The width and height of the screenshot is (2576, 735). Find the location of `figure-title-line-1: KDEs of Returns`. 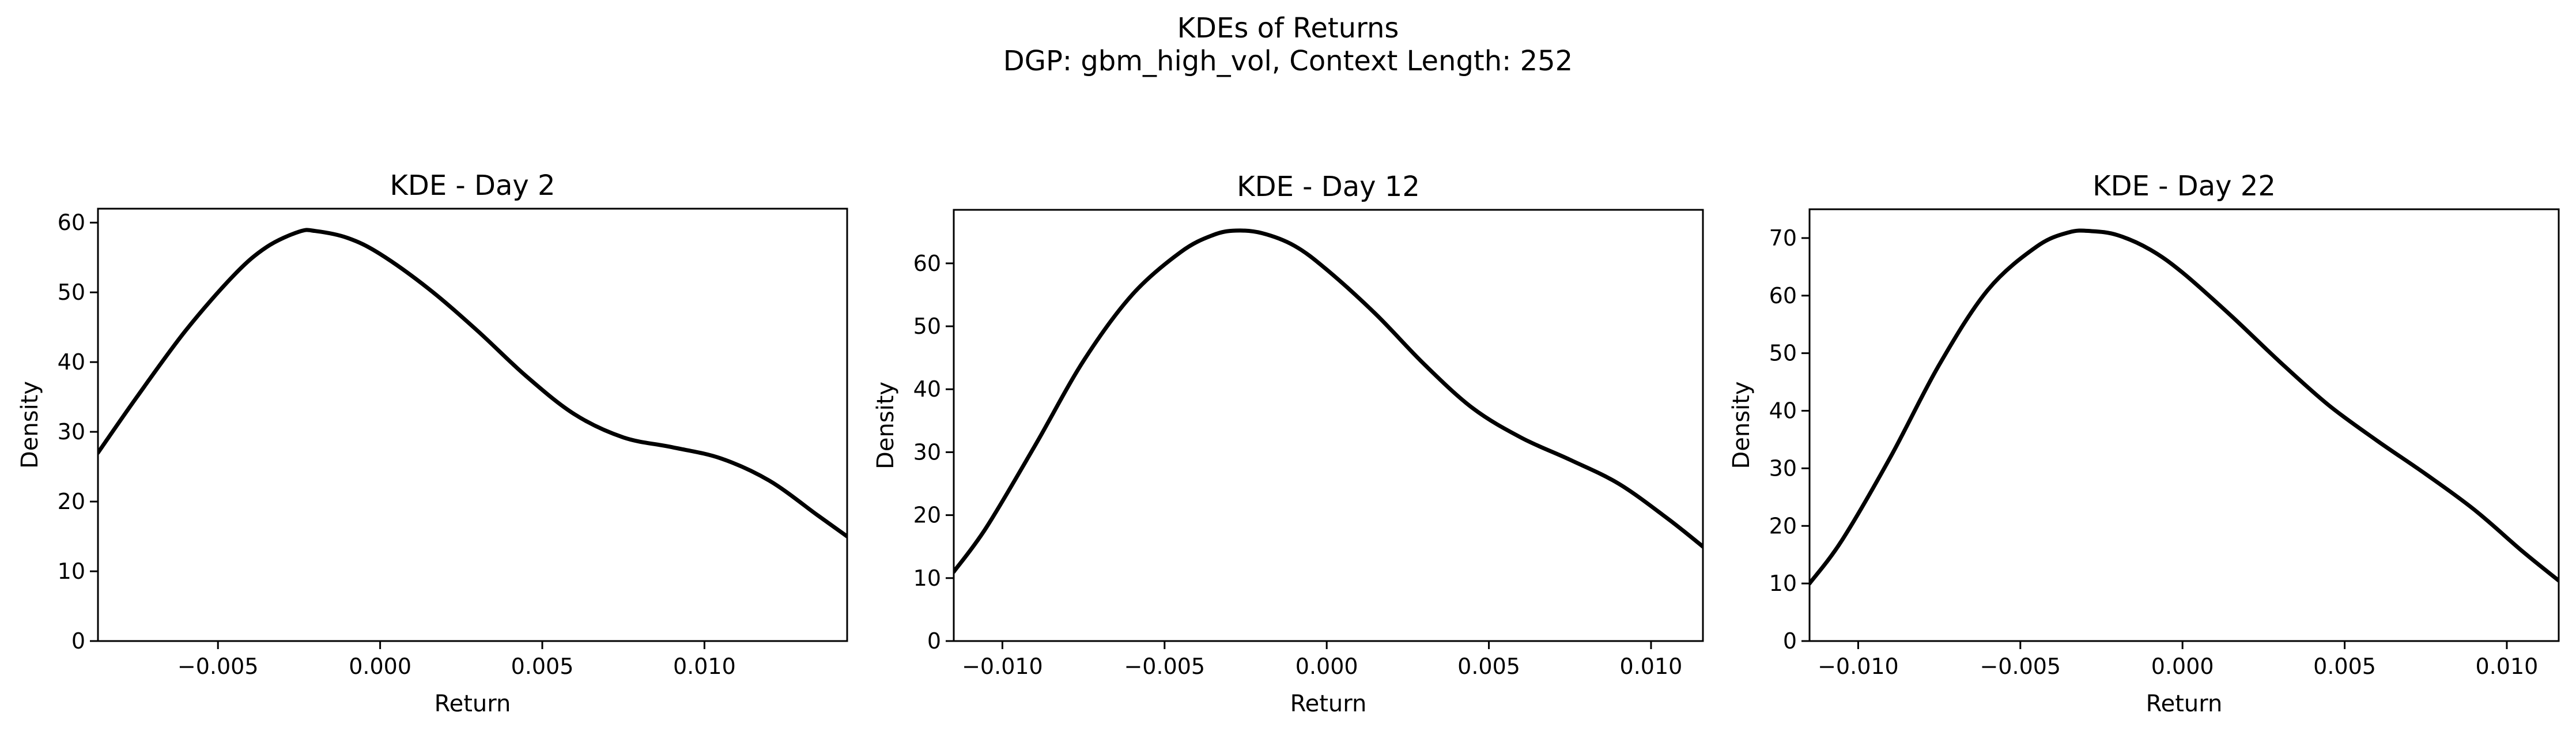

figure-title-line-1: KDEs of Returns is located at coordinates (1288, 28).